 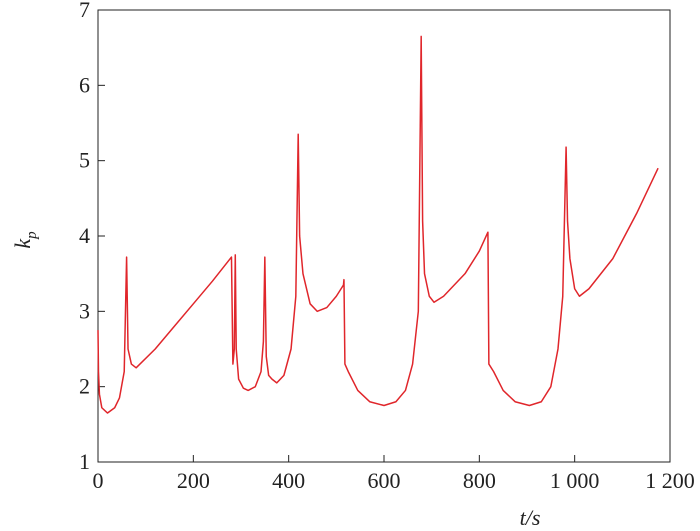 I want to click on y-tick-label: 1, so click(x=84, y=461).